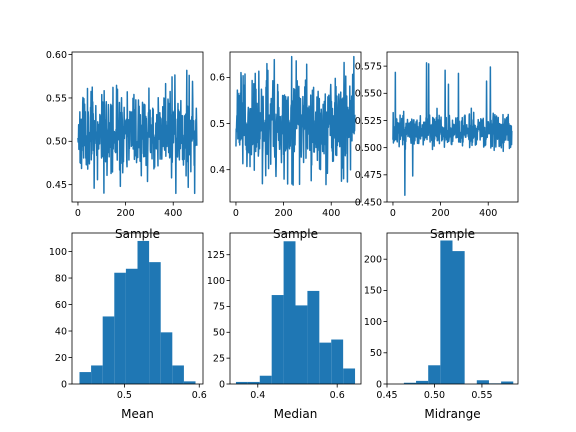  I want to click on y-tick-label: 0.4, so click(217, 170).